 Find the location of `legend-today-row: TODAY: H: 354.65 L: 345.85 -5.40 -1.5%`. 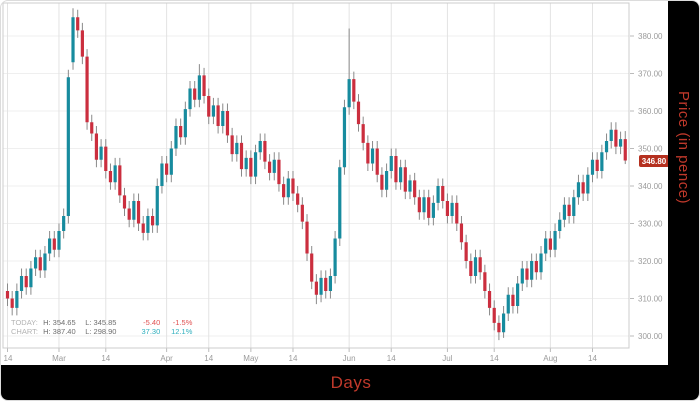

legend-today-row: TODAY: H: 354.65 L: 345.85 -5.40 -1.5% is located at coordinates (101, 322).